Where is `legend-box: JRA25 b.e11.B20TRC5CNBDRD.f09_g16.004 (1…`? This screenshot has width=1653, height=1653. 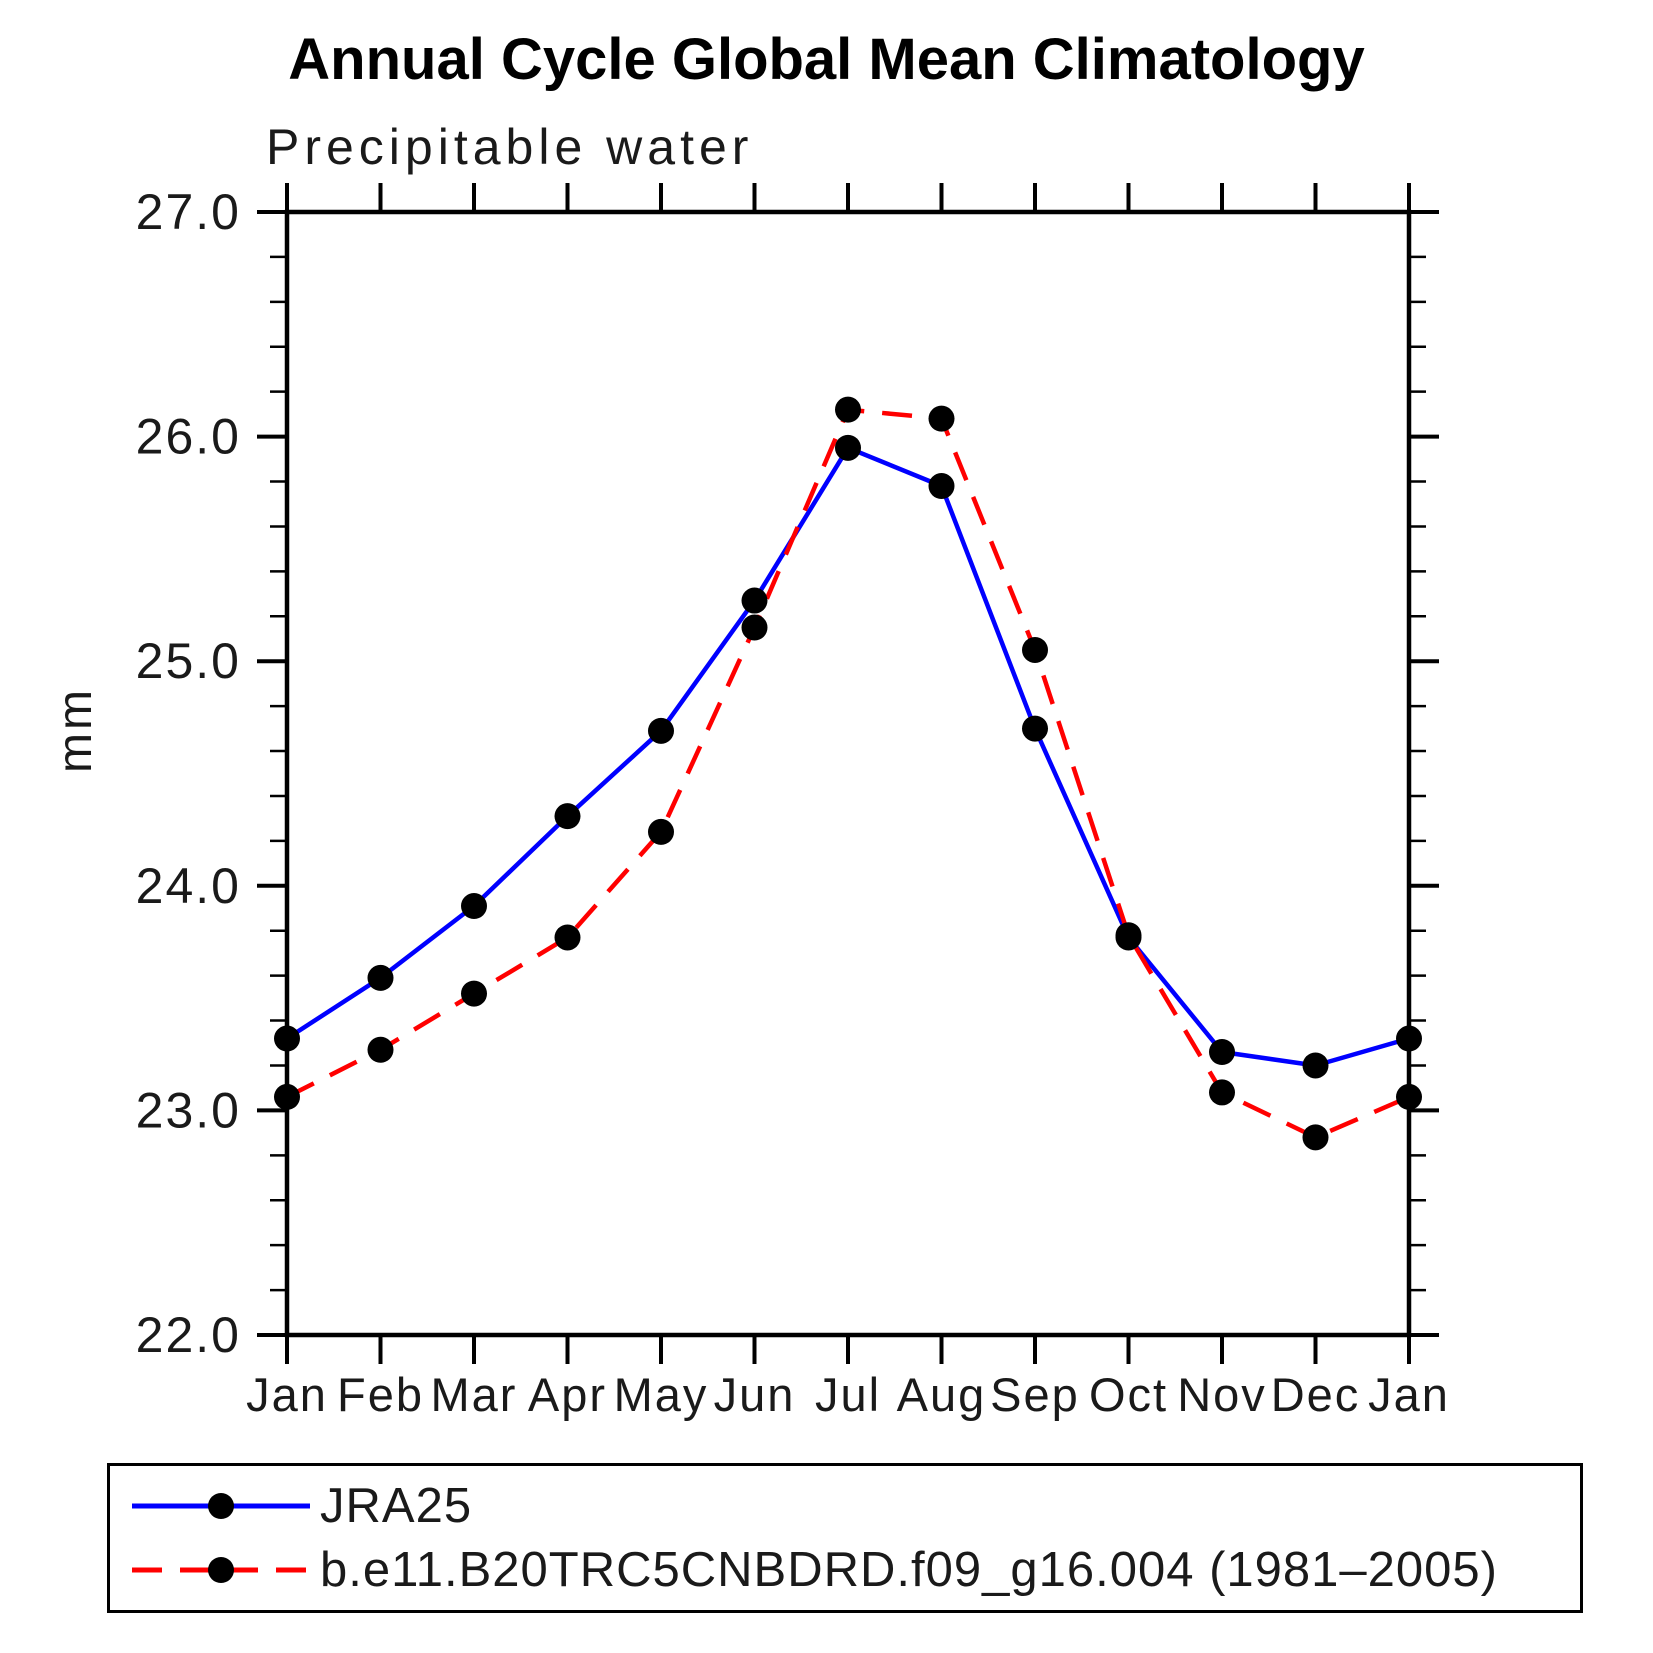 legend-box: JRA25 b.e11.B20TRC5CNBDRD.f09_g16.004 (1… is located at coordinates (845, 1538).